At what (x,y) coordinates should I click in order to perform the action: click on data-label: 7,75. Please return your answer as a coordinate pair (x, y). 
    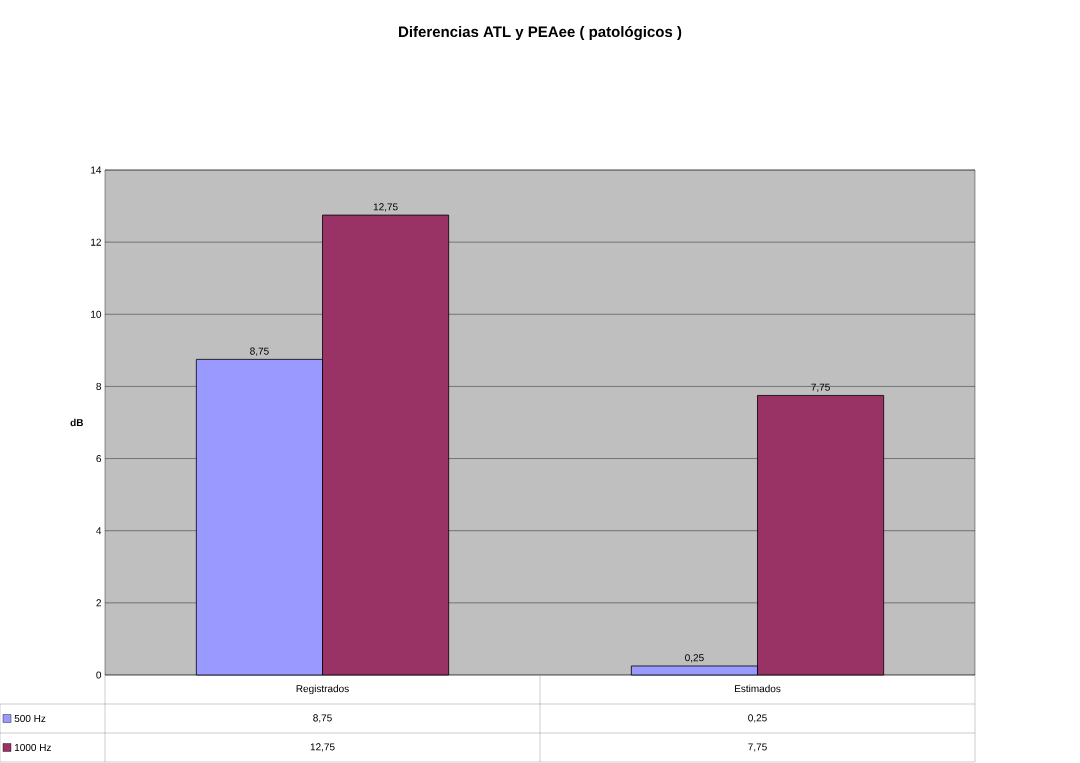
    Looking at the image, I should click on (757, 747).